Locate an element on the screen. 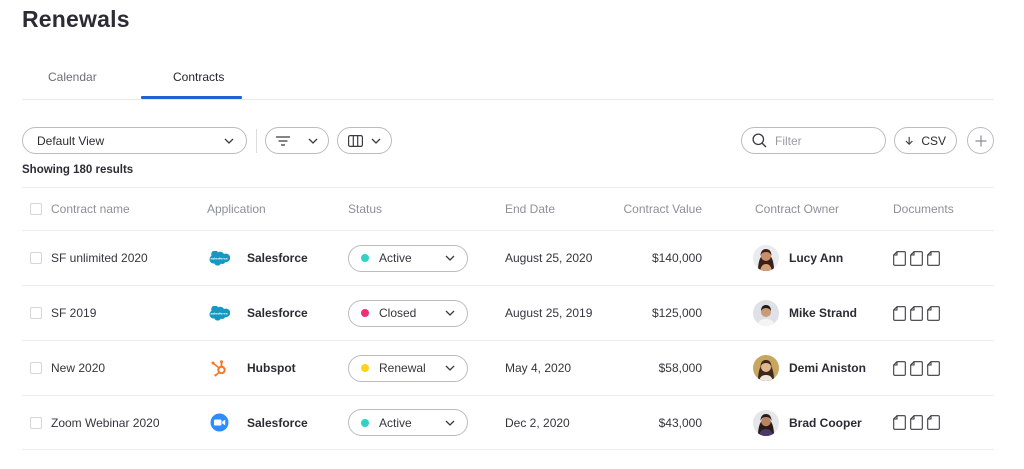 This screenshot has height=469, width=1024. select-all-checkbox is located at coordinates (36, 209).